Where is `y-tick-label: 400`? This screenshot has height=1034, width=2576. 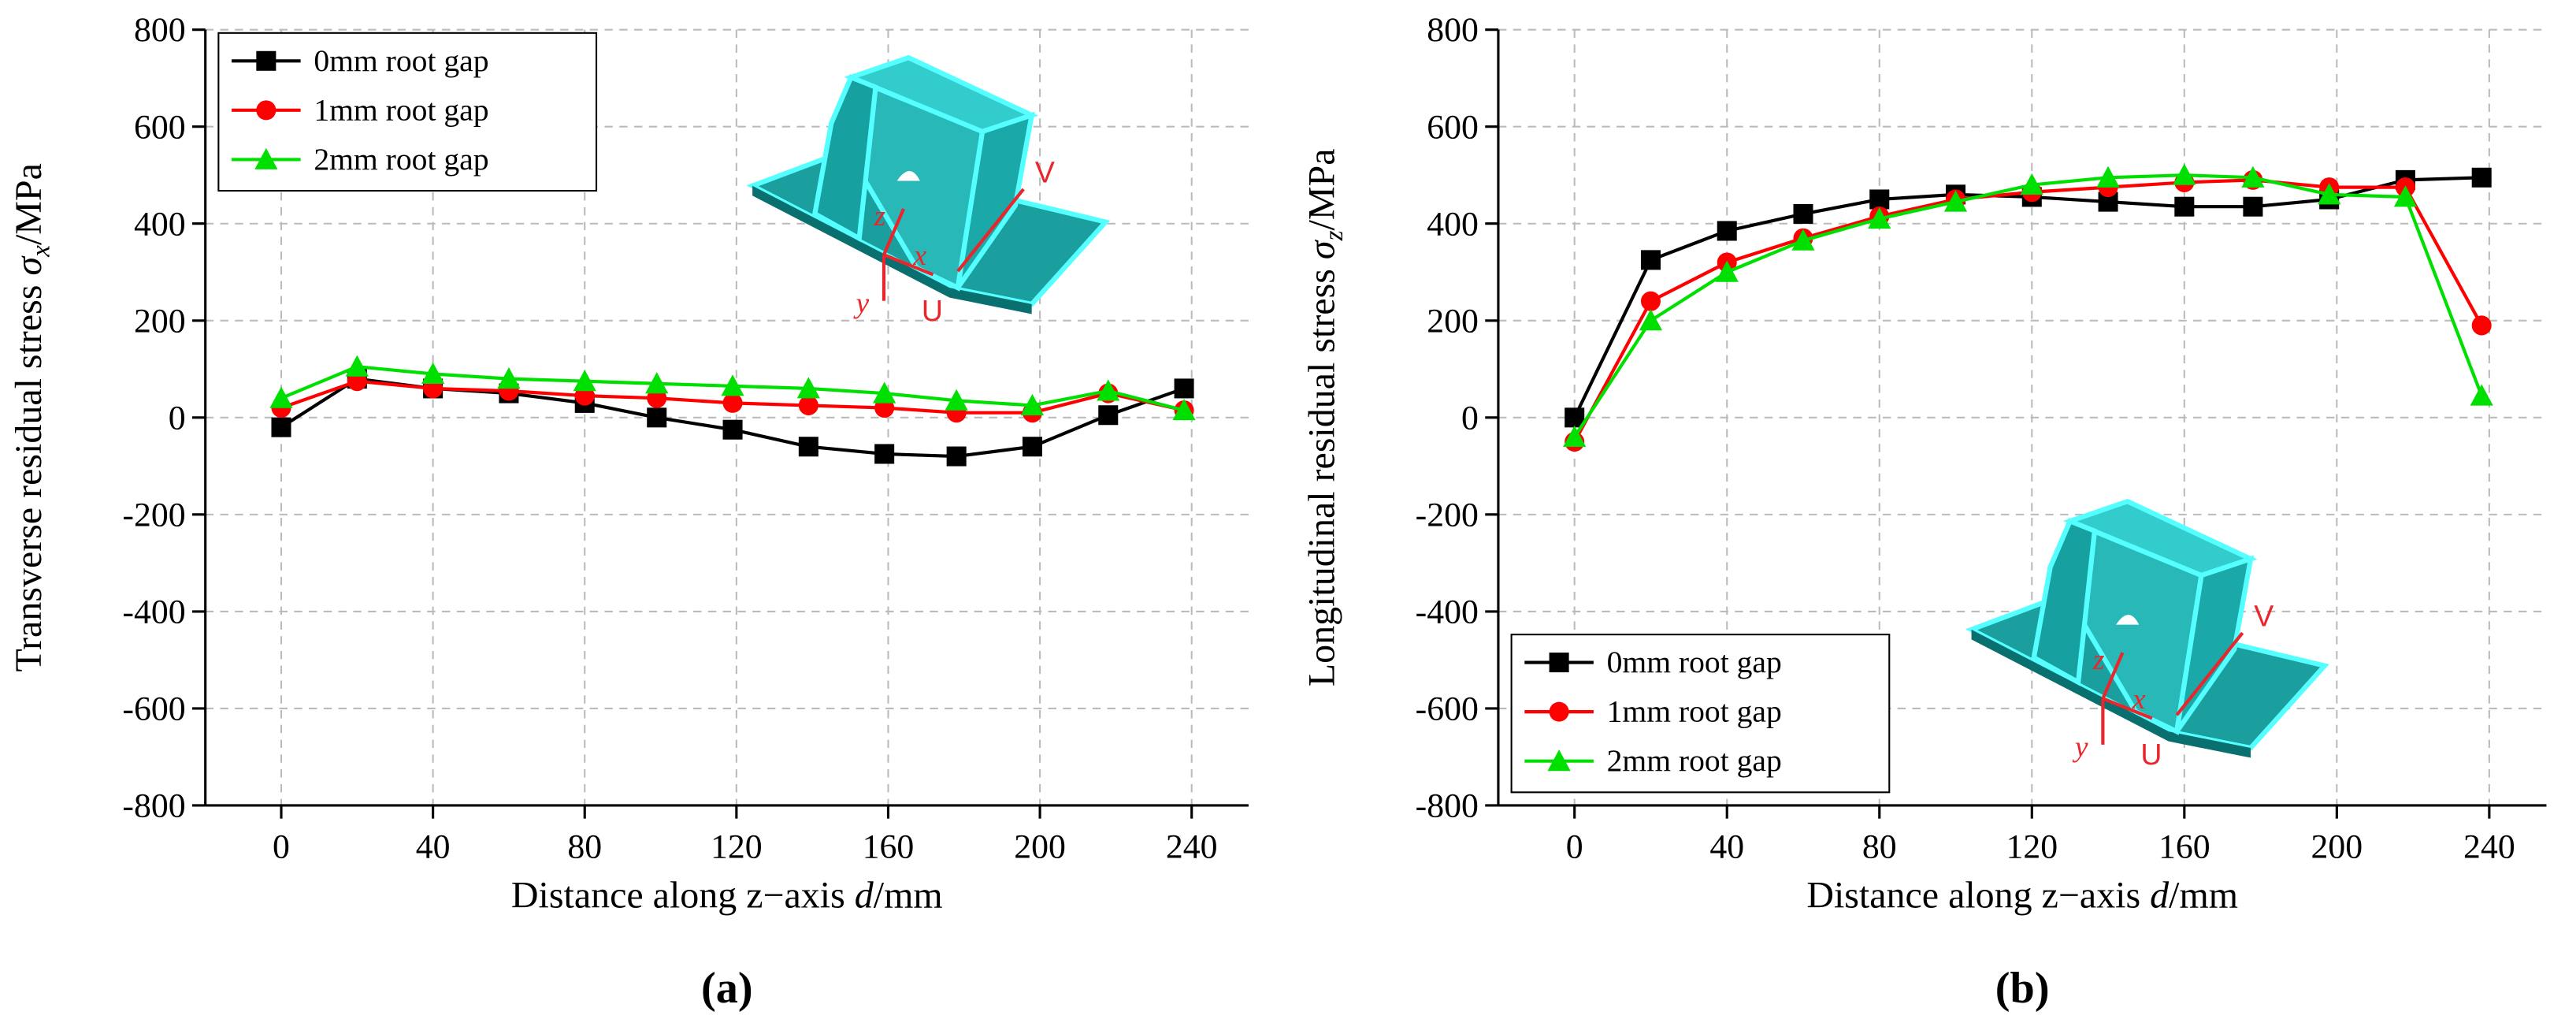 y-tick-label: 400 is located at coordinates (160, 224).